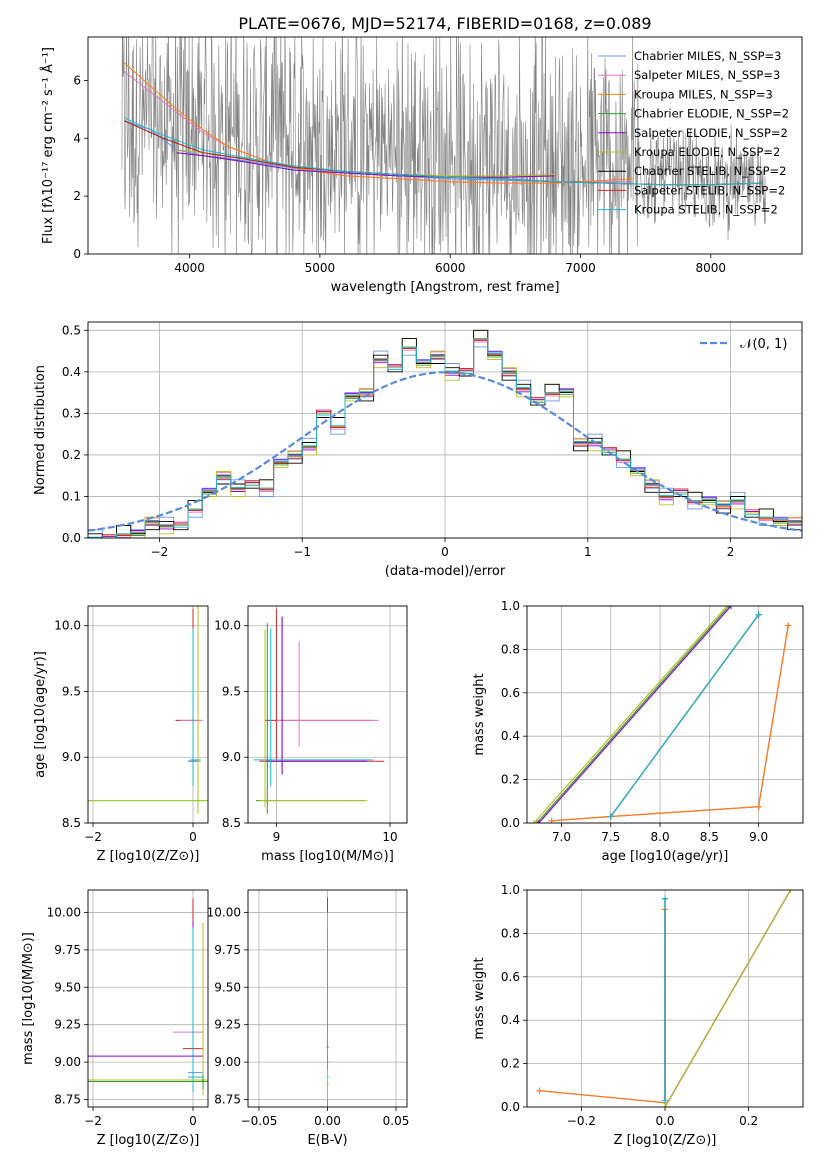 The width and height of the screenshot is (819, 1170). What do you see at coordinates (711, 133) in the screenshot?
I see `legend-entry: Salpeter ELODIE, N_SSP=2` at bounding box center [711, 133].